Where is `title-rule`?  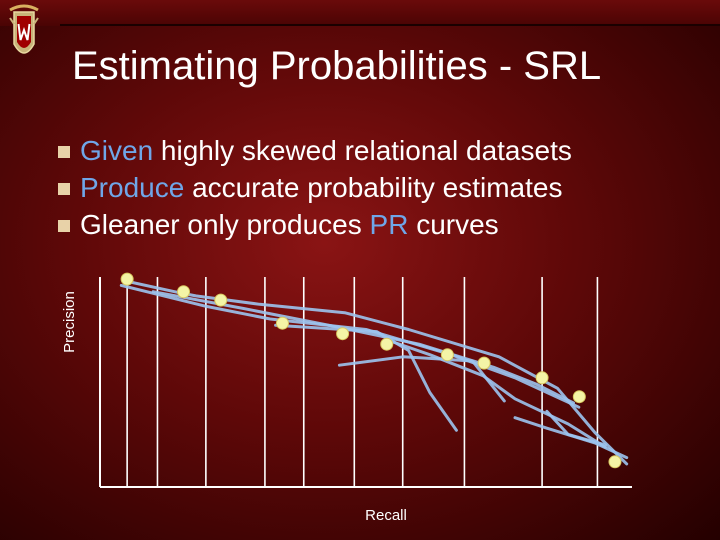 title-rule is located at coordinates (390, 25).